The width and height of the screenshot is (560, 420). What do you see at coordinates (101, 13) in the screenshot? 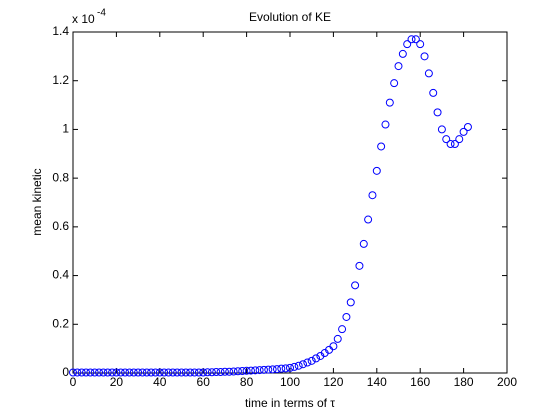
I see `y-exponent: -4` at bounding box center [101, 13].